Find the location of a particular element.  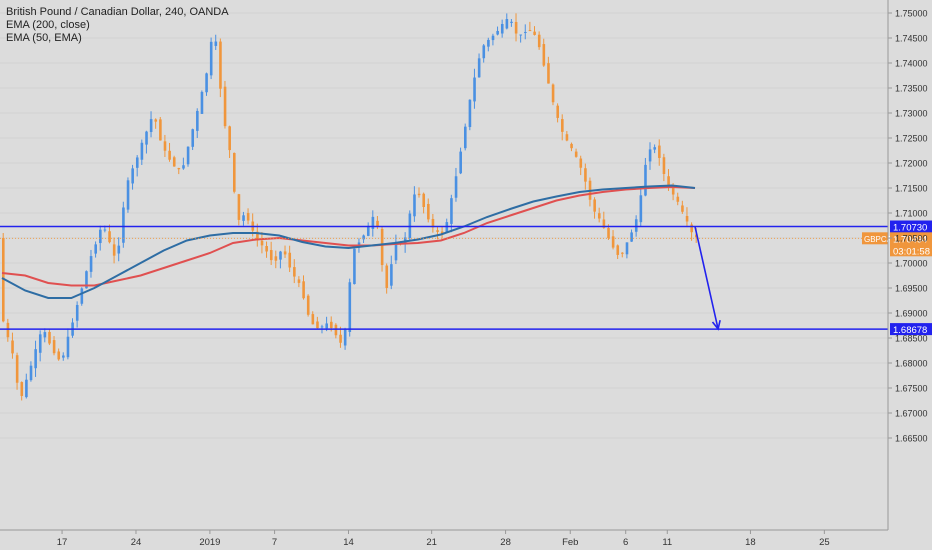

y-tick-label: 1.71500 is located at coordinates (911, 189).